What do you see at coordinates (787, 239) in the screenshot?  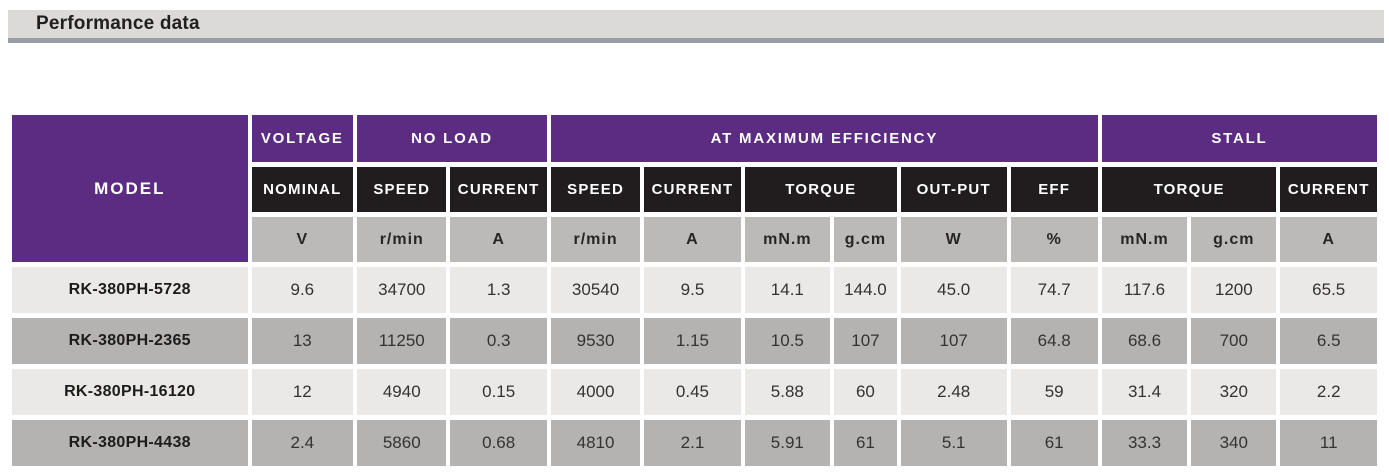 I see `unit-mnm-maxeff: mN.m` at bounding box center [787, 239].